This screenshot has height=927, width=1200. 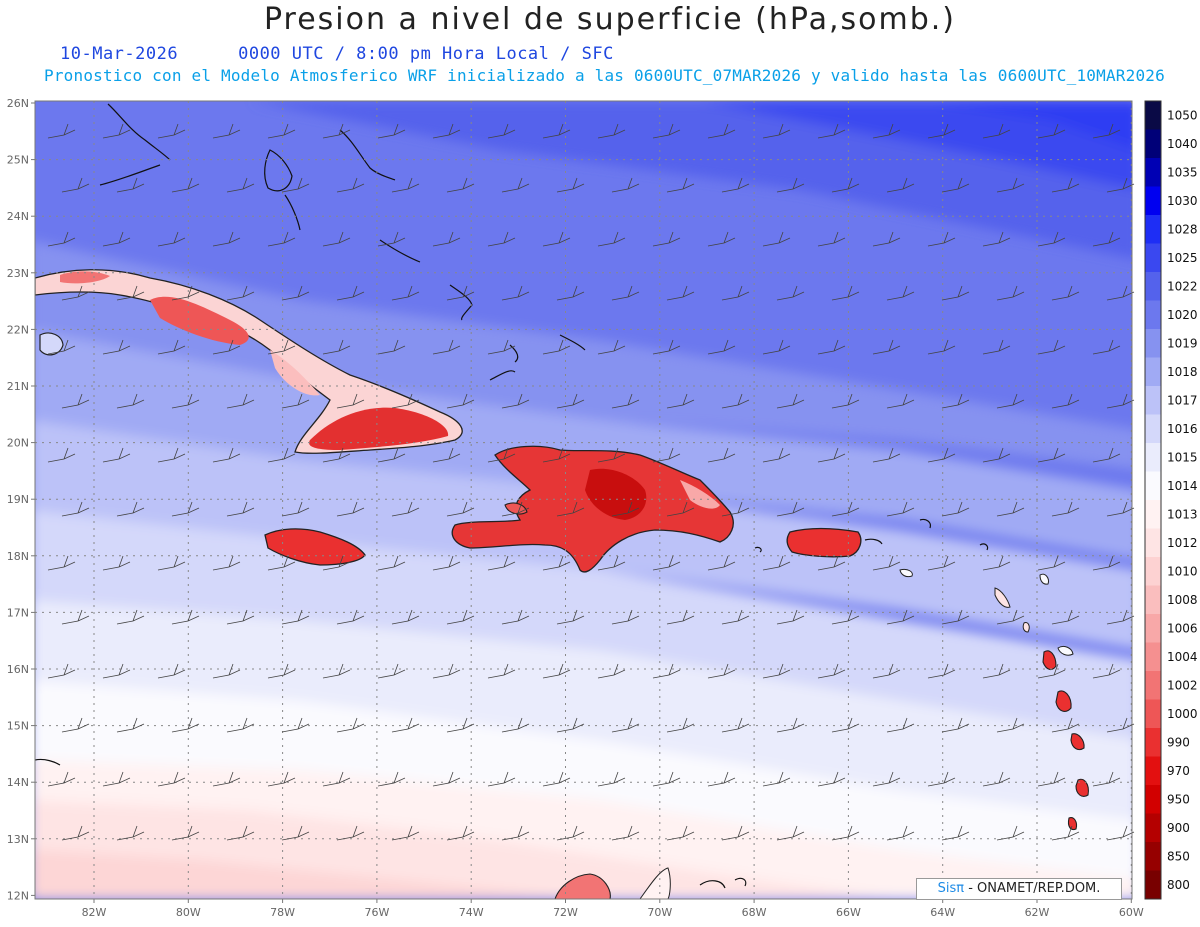 I want to click on colorbar-label: 900, so click(x=1178, y=828).